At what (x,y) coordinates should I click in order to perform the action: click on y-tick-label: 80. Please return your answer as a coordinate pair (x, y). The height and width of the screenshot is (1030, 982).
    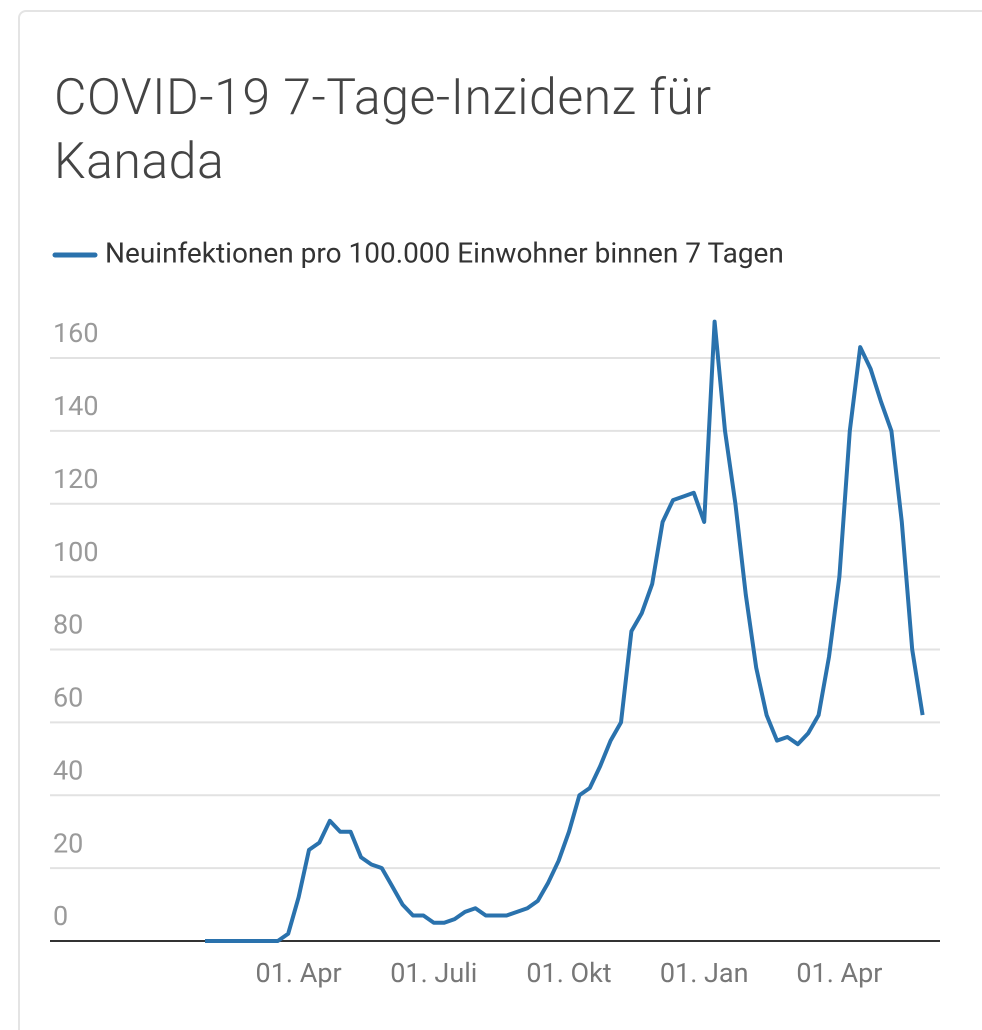
    Looking at the image, I should click on (68, 625).